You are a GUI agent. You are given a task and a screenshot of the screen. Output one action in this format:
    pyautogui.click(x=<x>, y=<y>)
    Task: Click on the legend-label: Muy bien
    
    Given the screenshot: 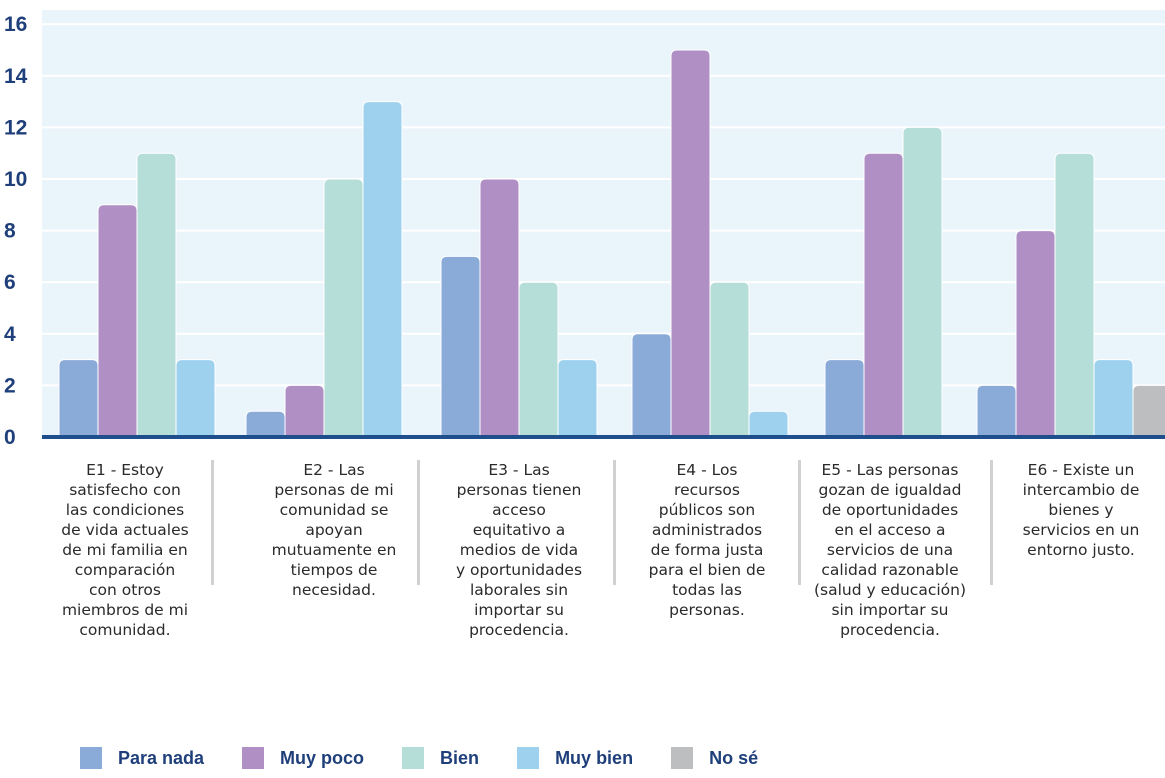 What is the action you would take?
    pyautogui.click(x=594, y=757)
    